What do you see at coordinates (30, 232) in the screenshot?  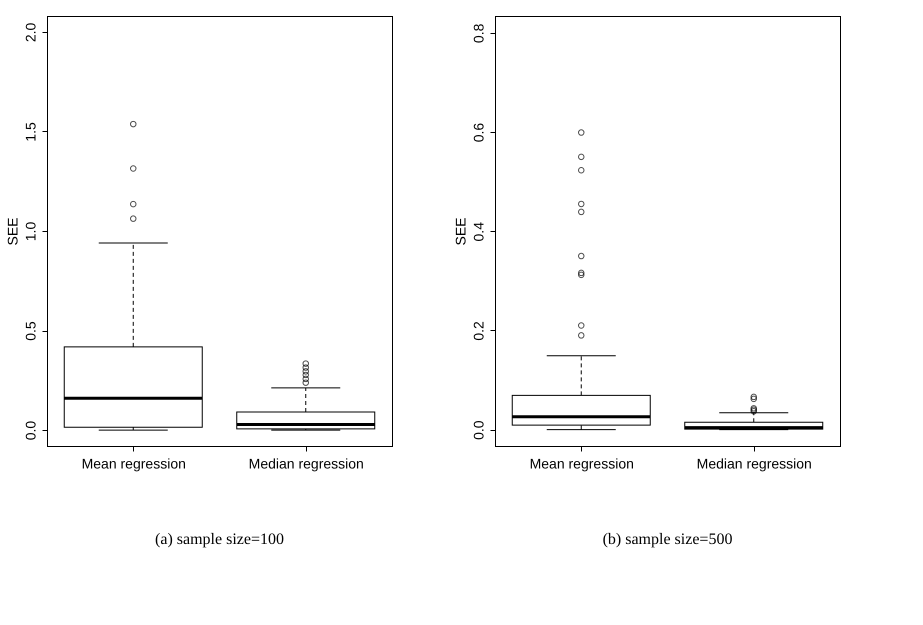 I see `y-tick-label: 1.0` at bounding box center [30, 232].